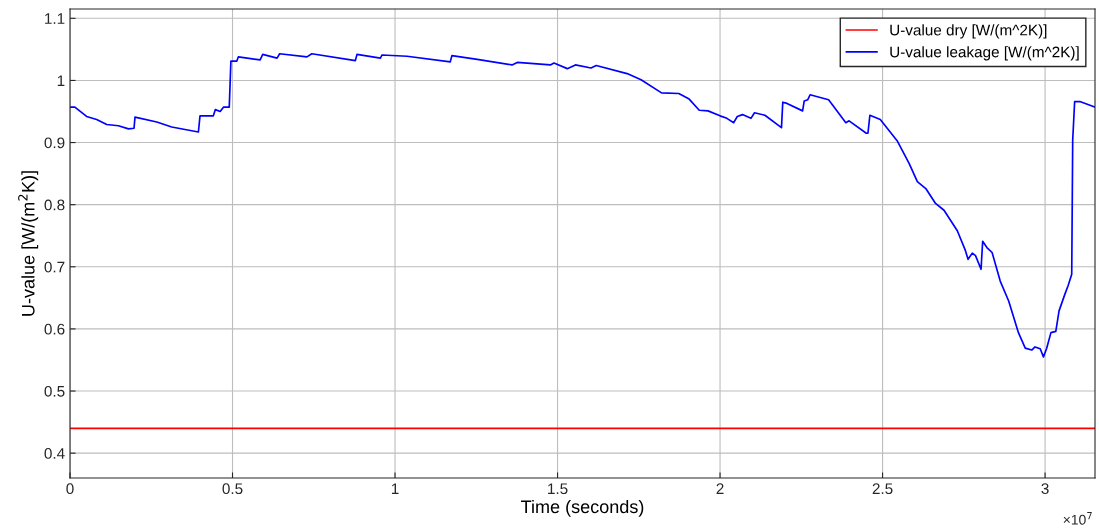 The width and height of the screenshot is (1099, 528). What do you see at coordinates (61, 80) in the screenshot?
I see `y-tick-label: 1` at bounding box center [61, 80].